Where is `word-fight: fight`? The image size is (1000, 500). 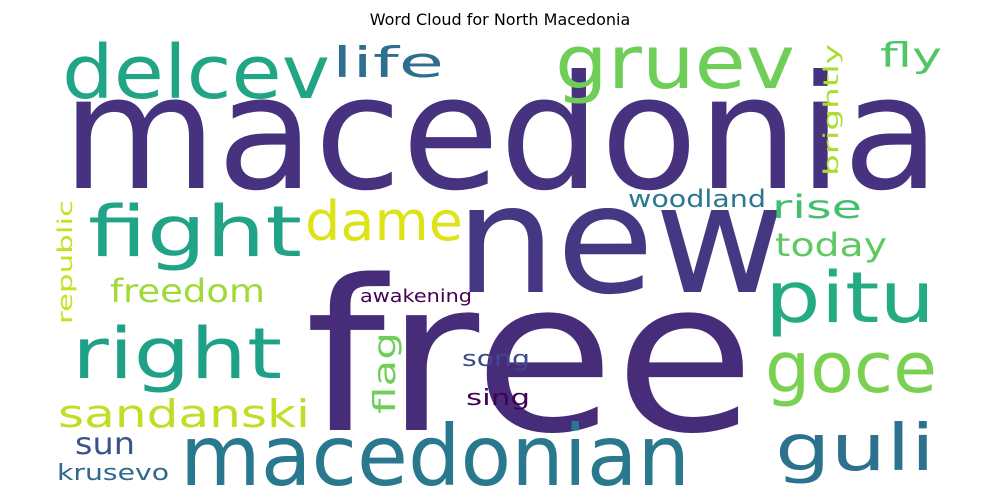 word-fight: fight is located at coordinates (195, 232).